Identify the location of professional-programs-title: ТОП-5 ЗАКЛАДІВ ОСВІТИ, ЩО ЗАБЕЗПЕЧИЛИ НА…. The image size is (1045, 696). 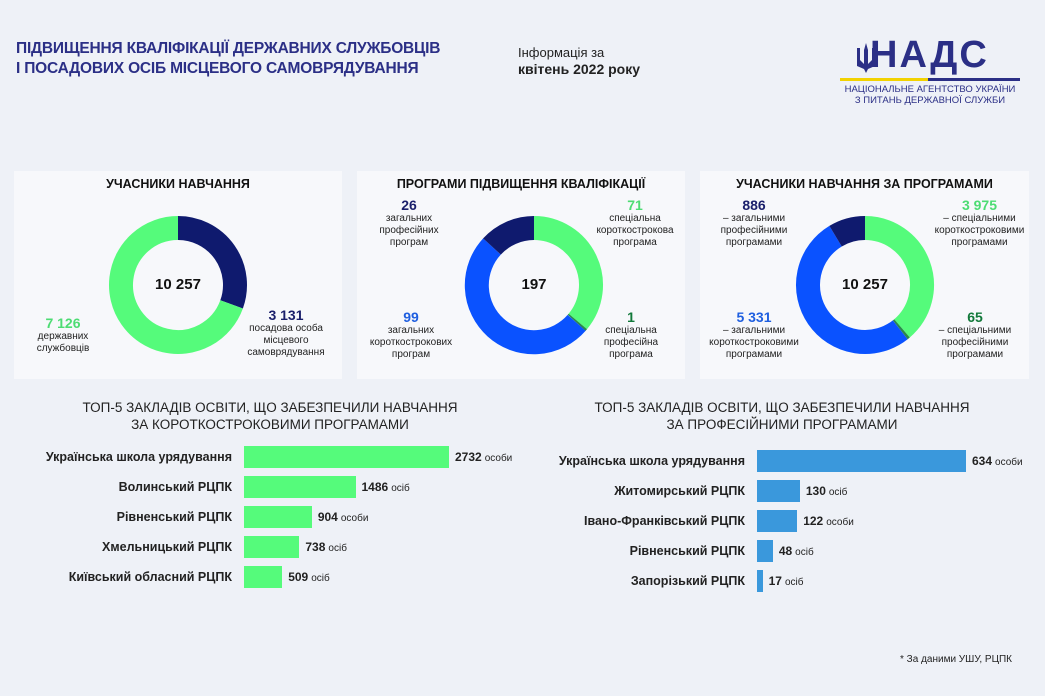
(782, 416).